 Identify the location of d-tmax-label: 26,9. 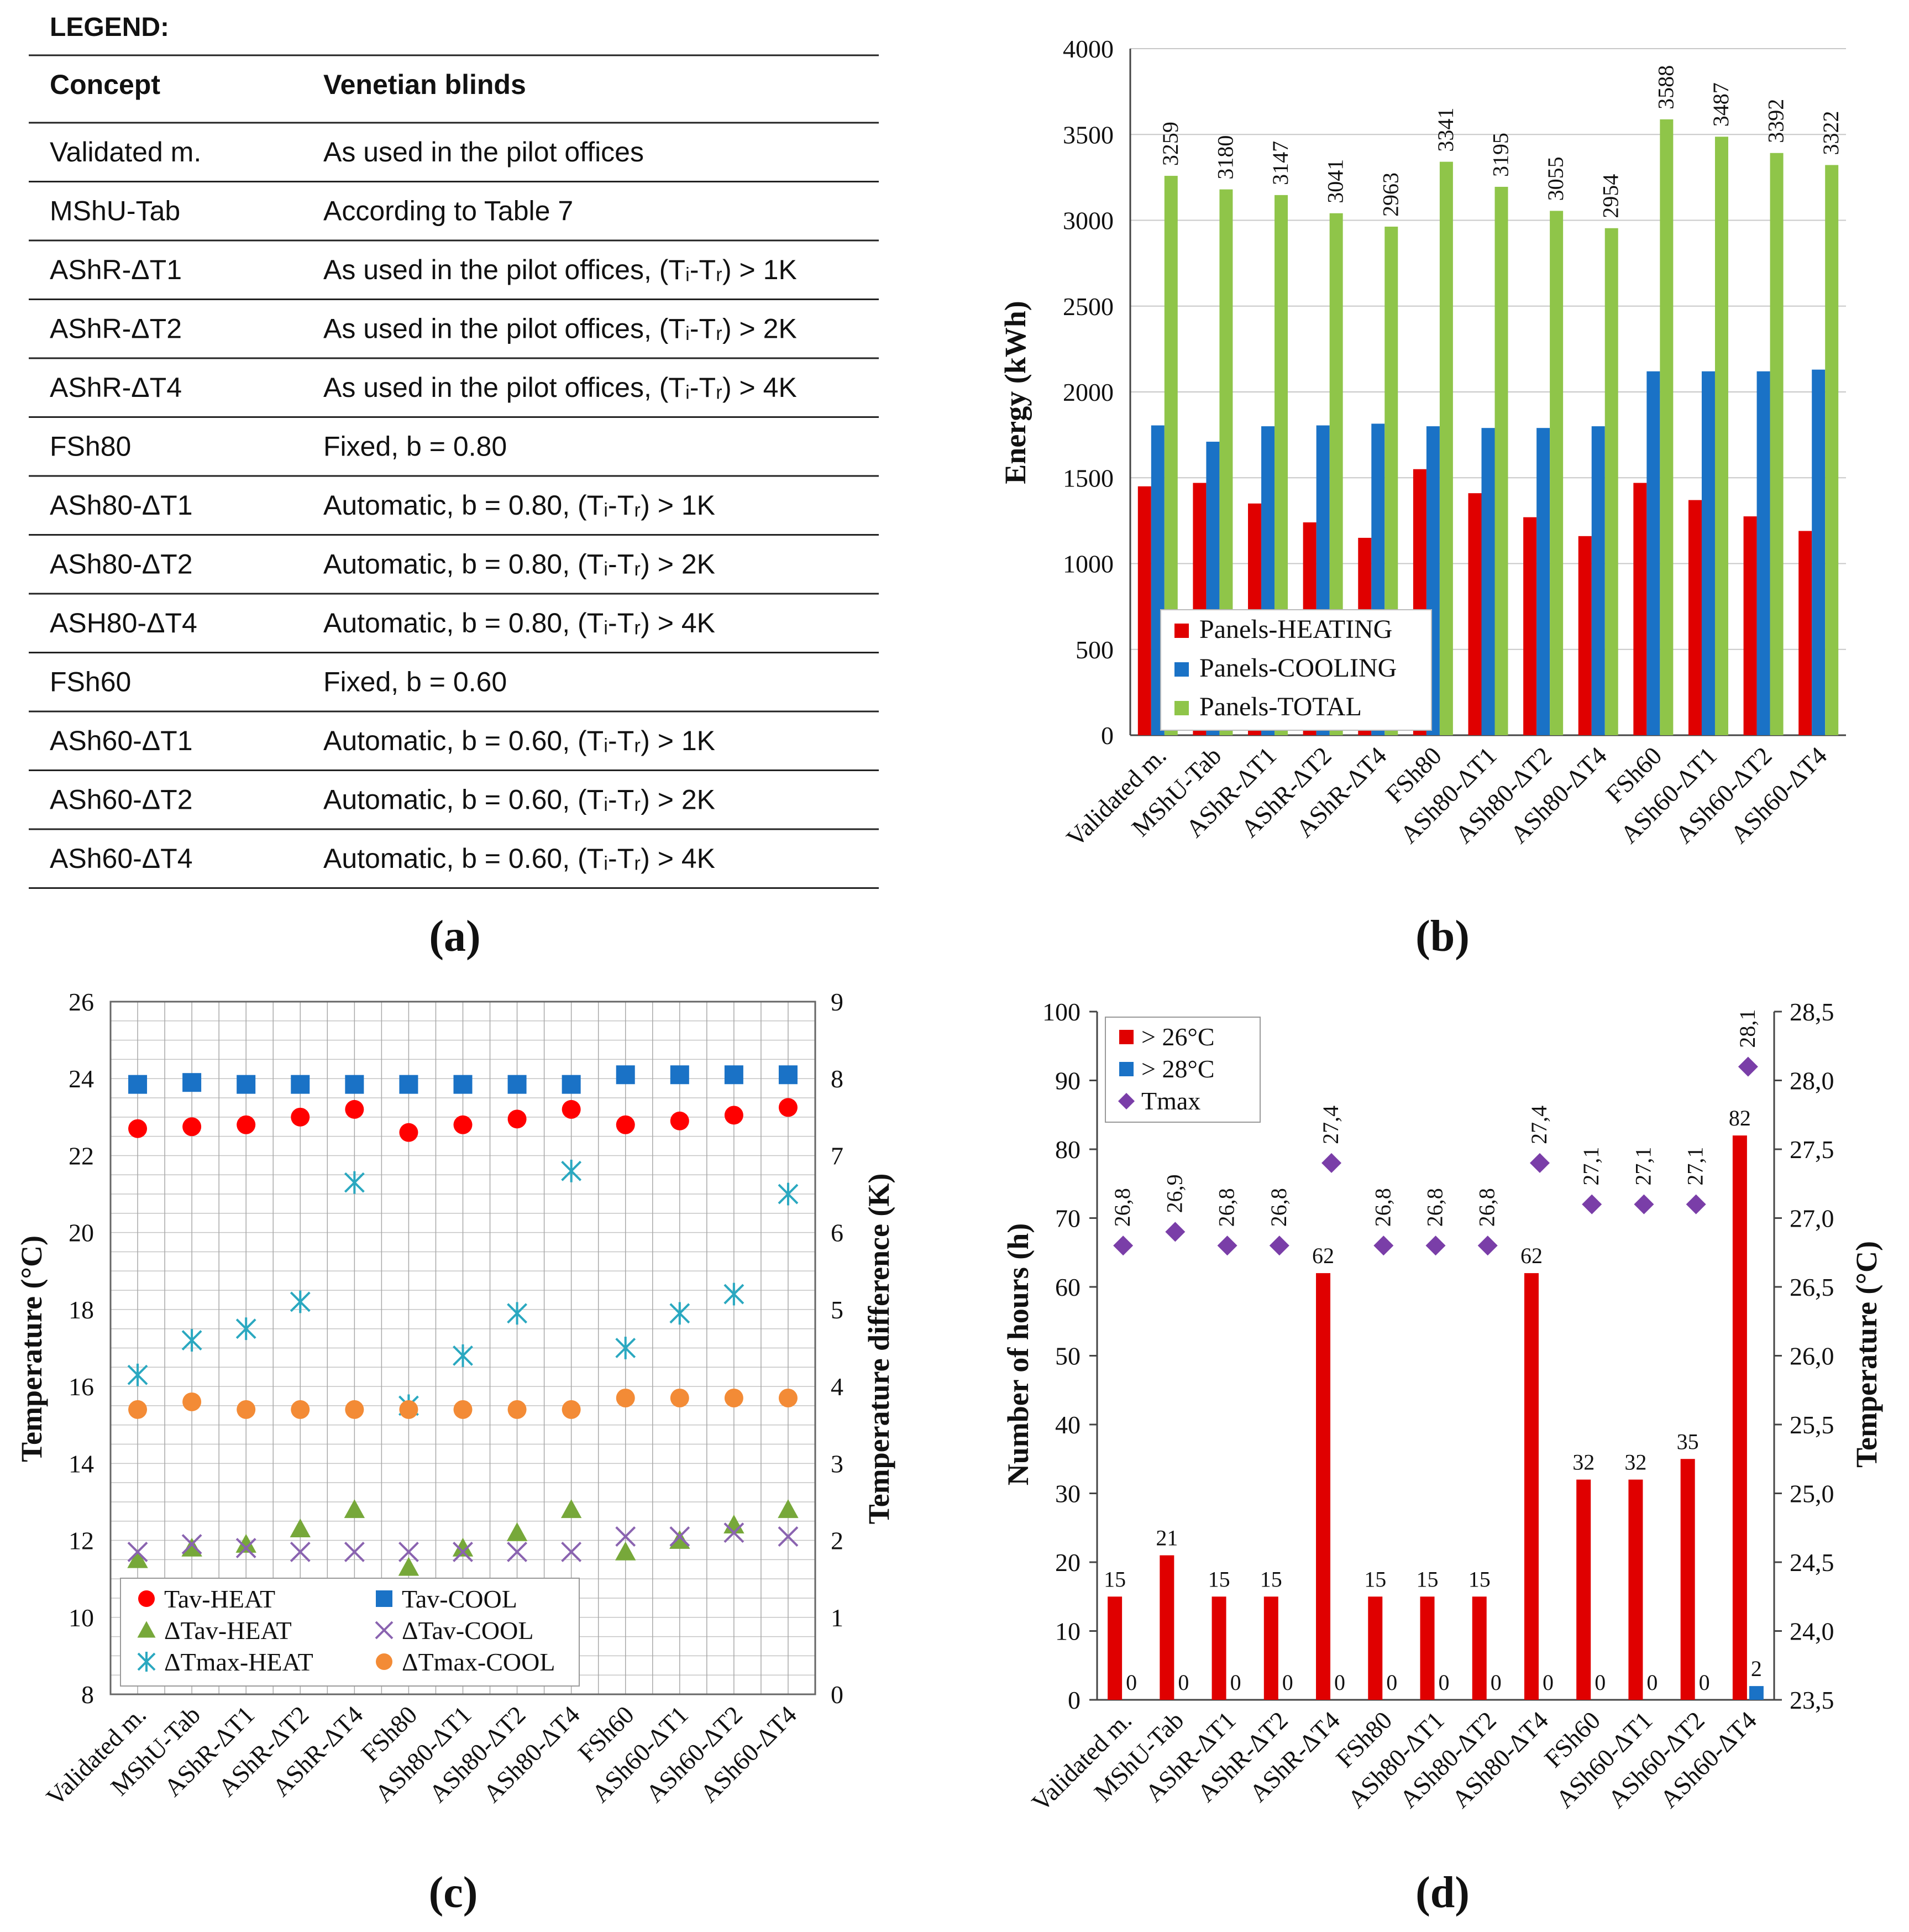
(1174, 1193).